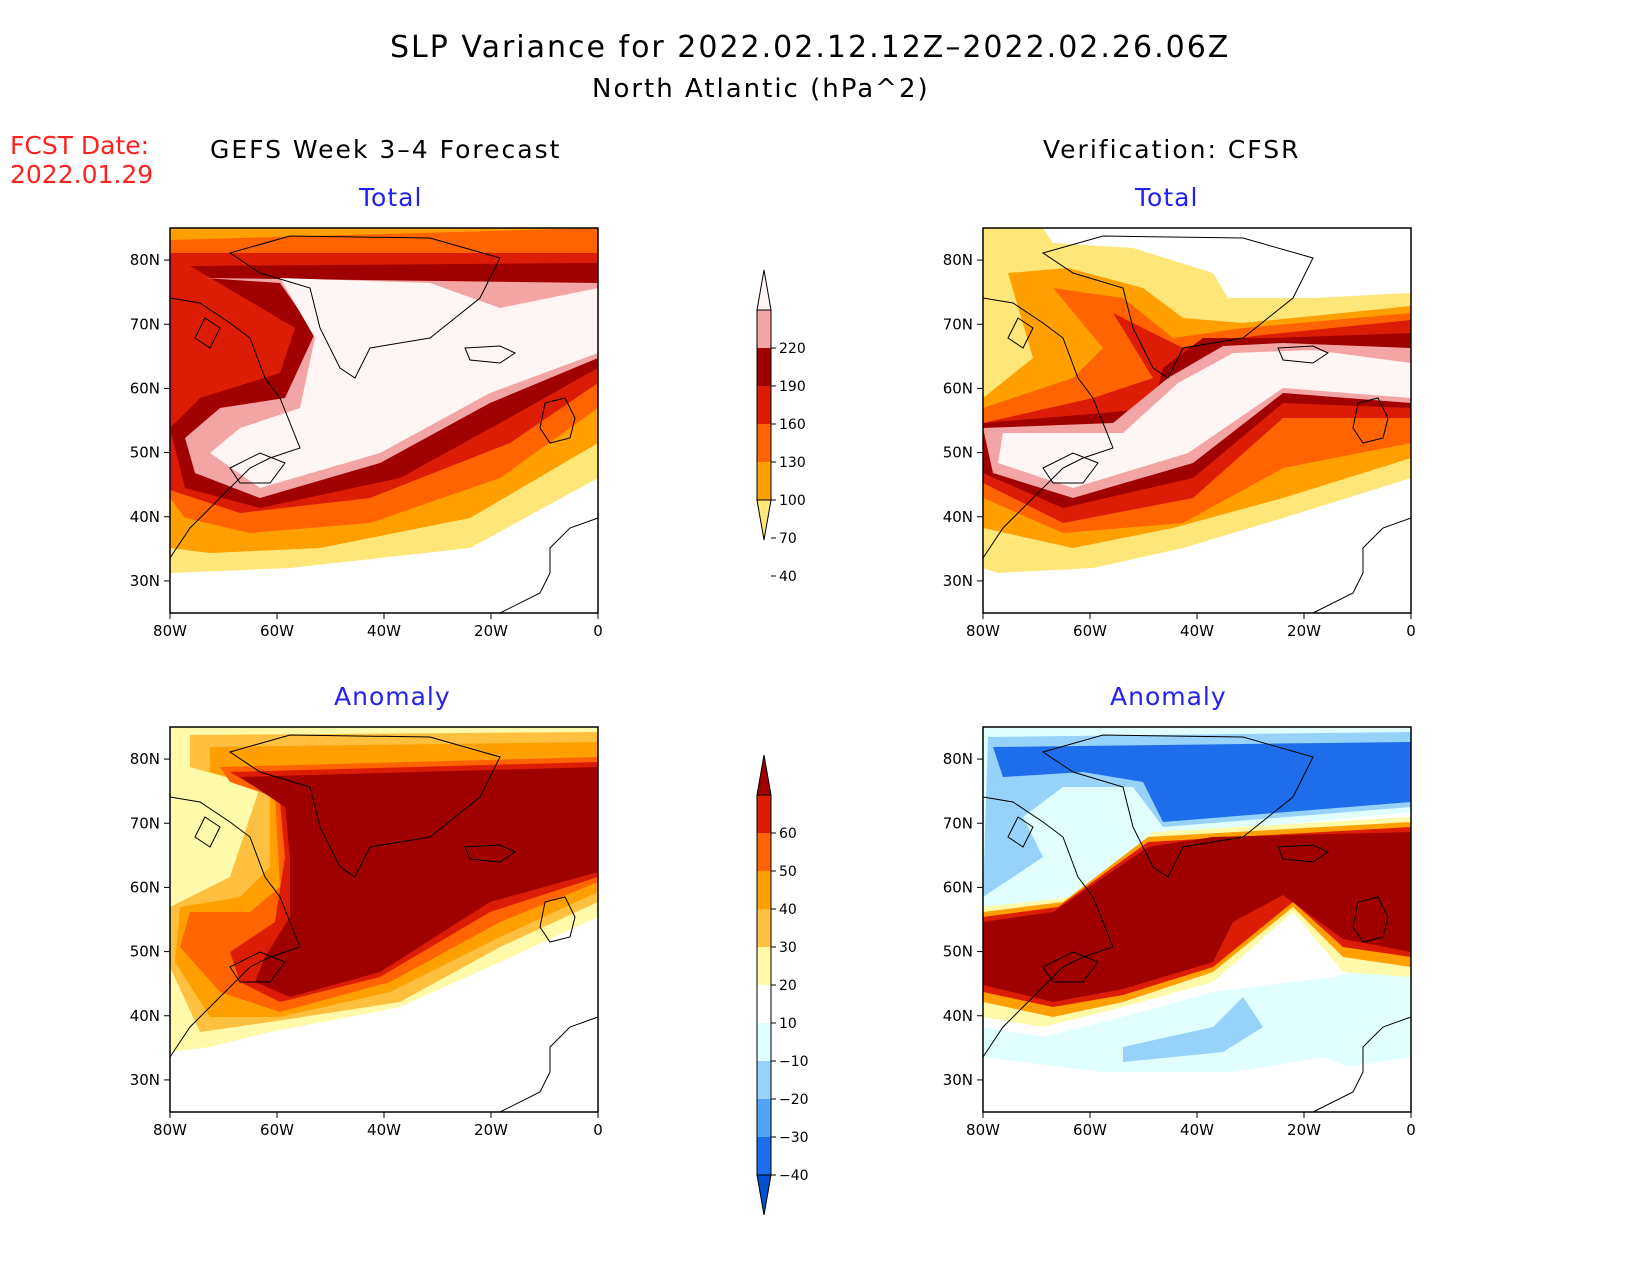 This screenshot has width=1650, height=1275. What do you see at coordinates (761, 89) in the screenshot?
I see `page-subtitle: North Atlantic (hPa^2)` at bounding box center [761, 89].